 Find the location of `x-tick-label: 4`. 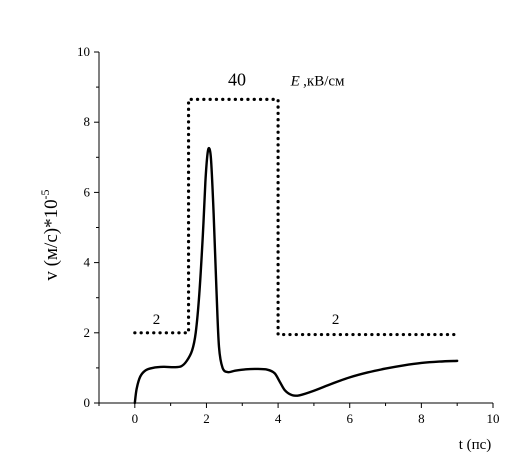

x-tick-label: 4 is located at coordinates (278, 418).